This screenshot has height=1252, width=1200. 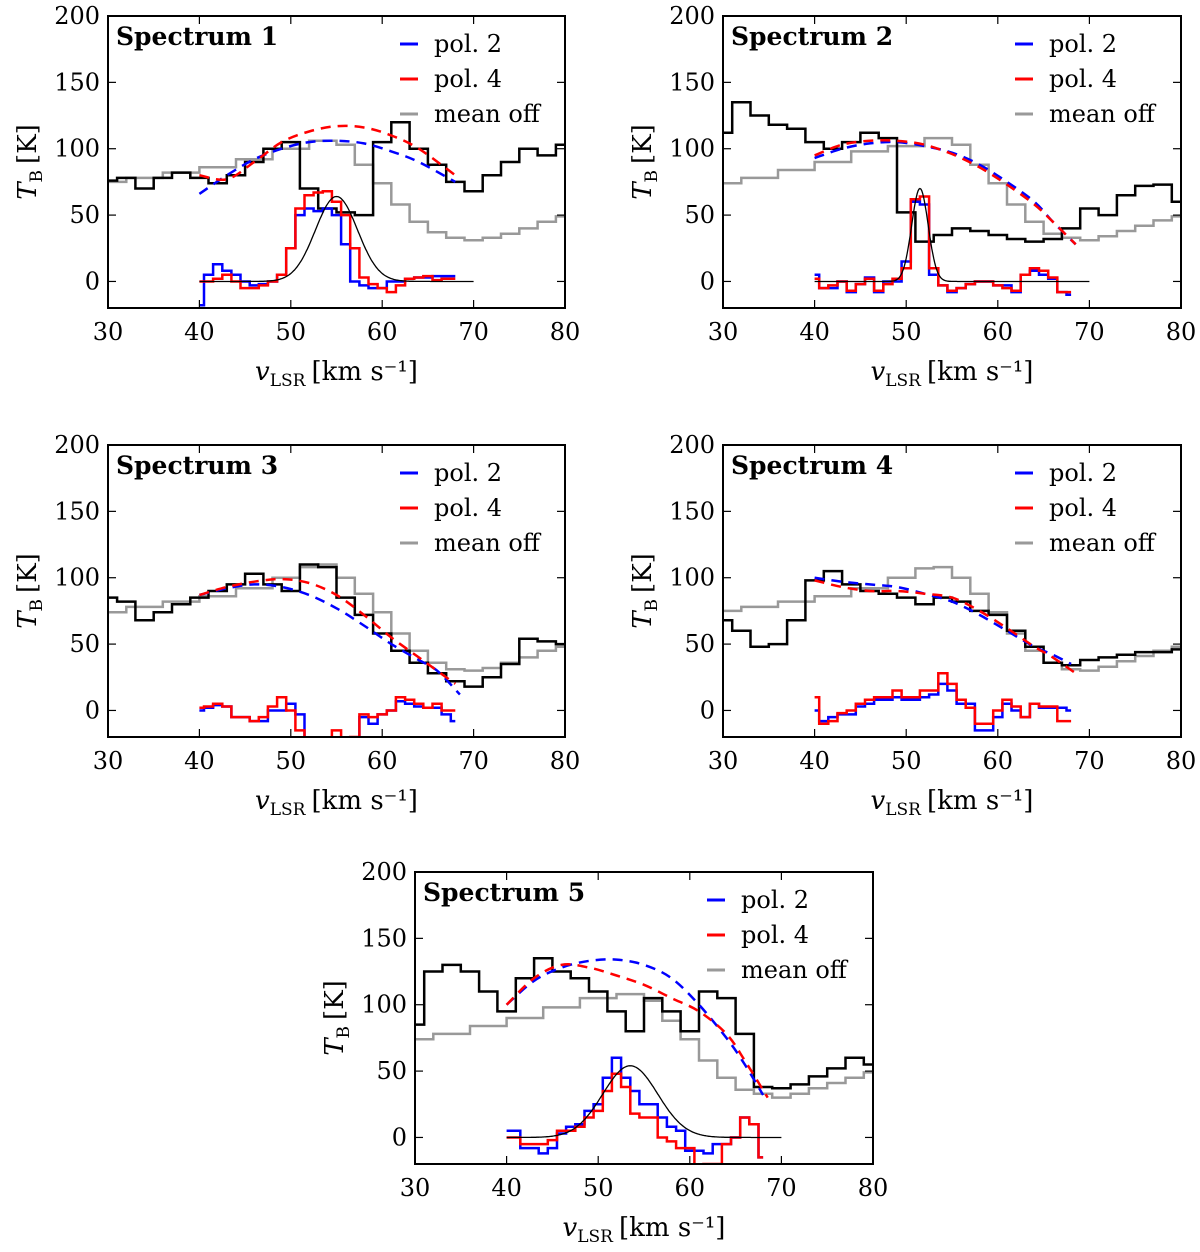 What do you see at coordinates (92, 710) in the screenshot?
I see `y-tick-label: 0` at bounding box center [92, 710].